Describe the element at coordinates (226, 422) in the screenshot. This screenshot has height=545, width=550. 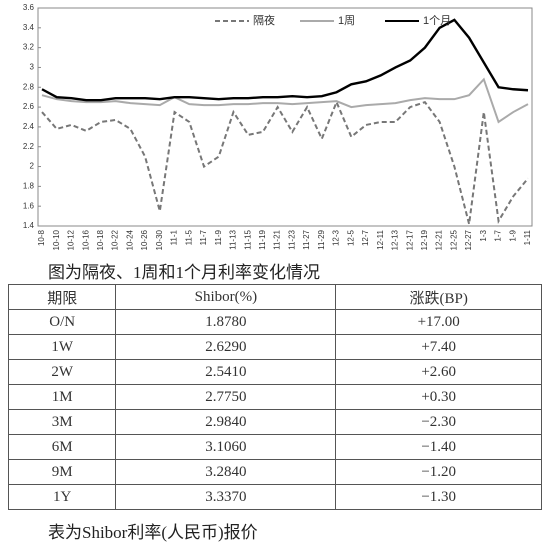
I see `table-cell: 2.9840` at that location.